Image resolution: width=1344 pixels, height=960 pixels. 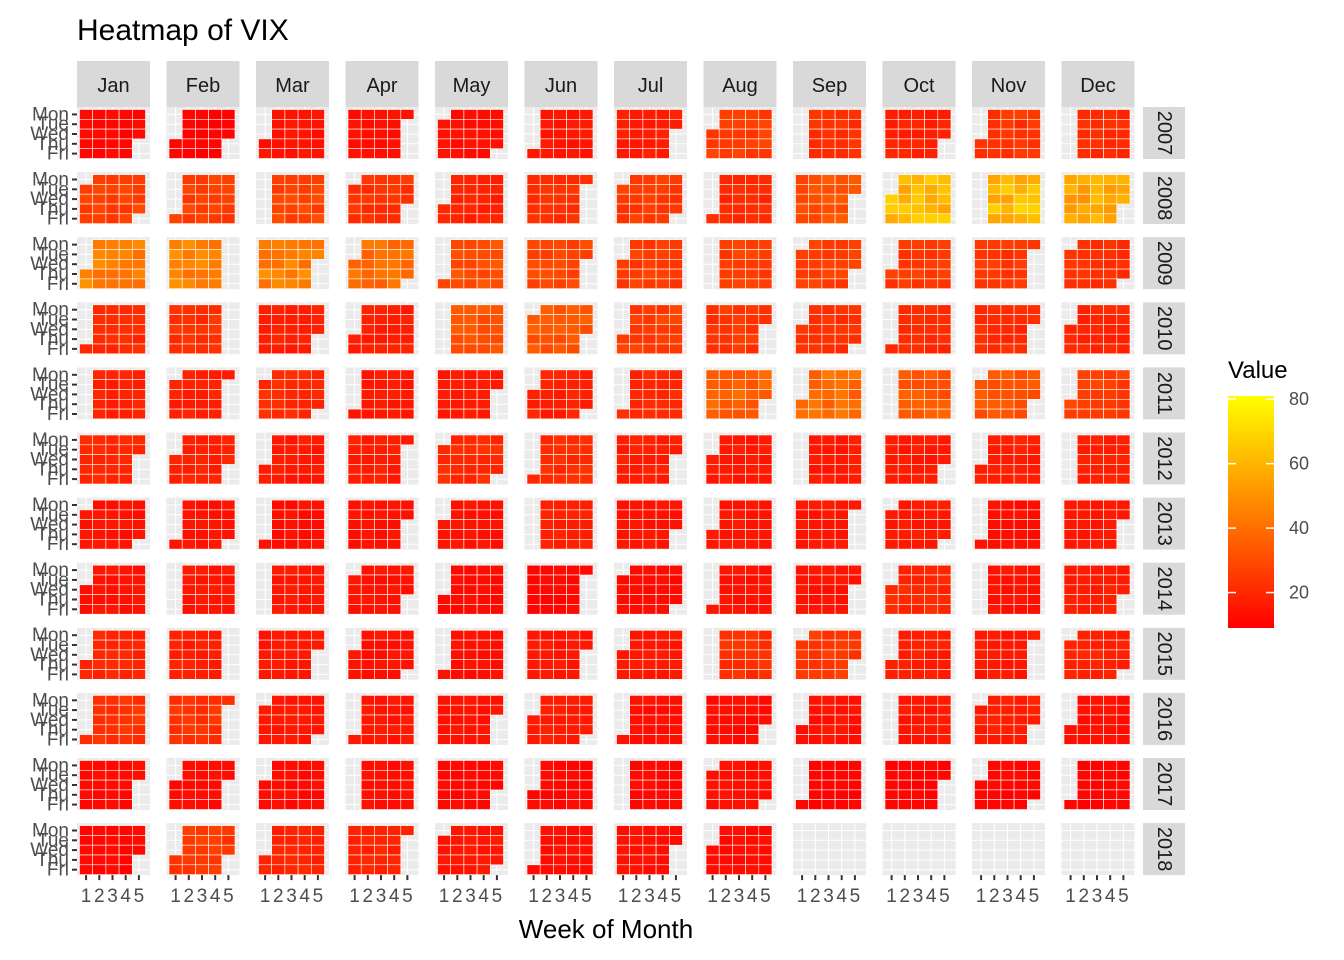 I want to click on panel-feb-2018, so click(x=203, y=849).